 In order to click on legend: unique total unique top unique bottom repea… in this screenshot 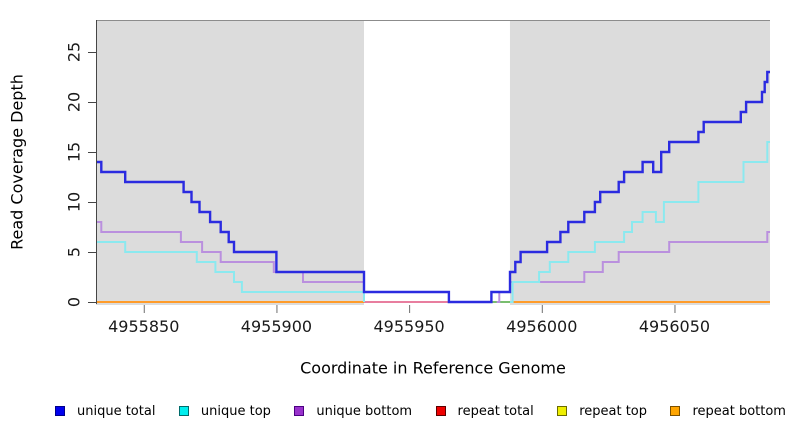, I will do `click(420, 411)`.